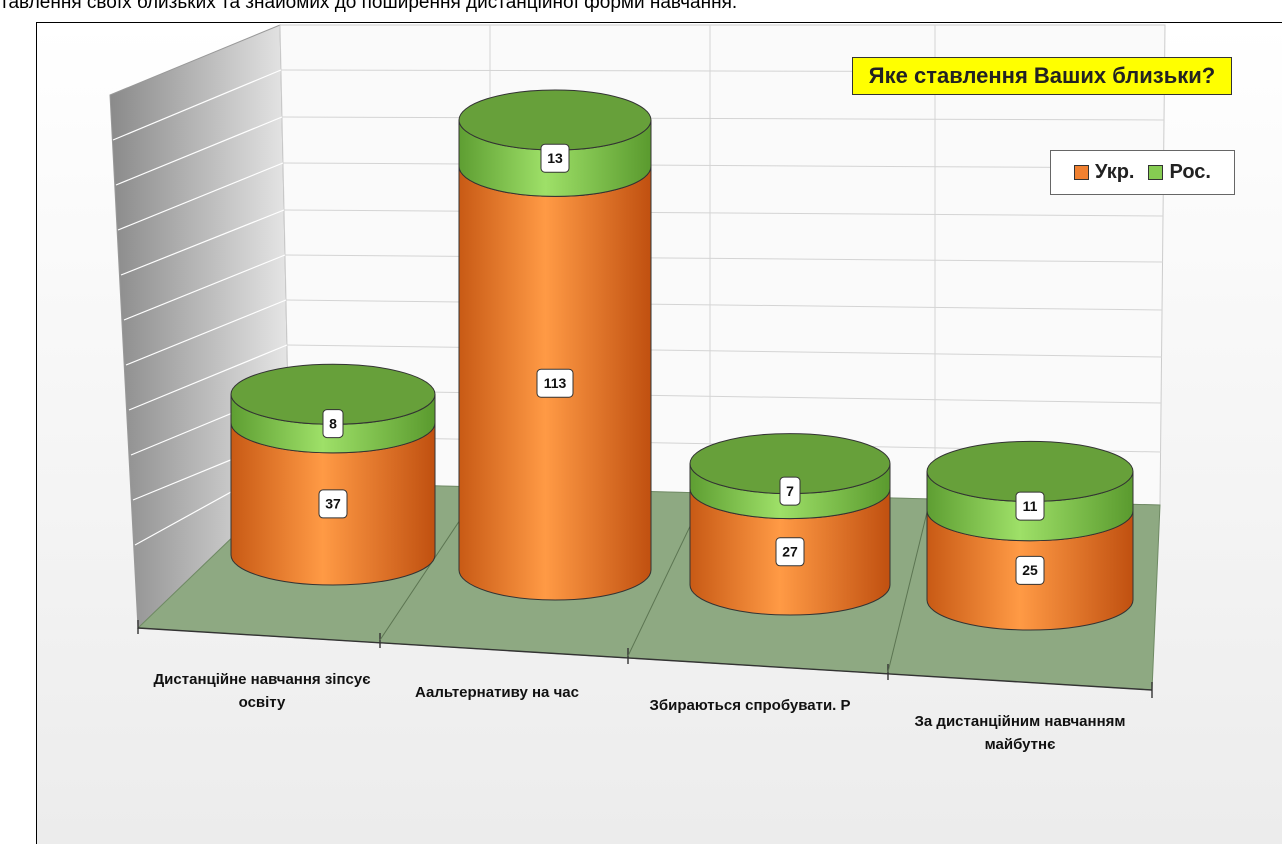 Image resolution: width=1282 pixels, height=844 pixels. Describe the element at coordinates (1190, 172) in the screenshot. I see `legend-label: Рос.` at that location.